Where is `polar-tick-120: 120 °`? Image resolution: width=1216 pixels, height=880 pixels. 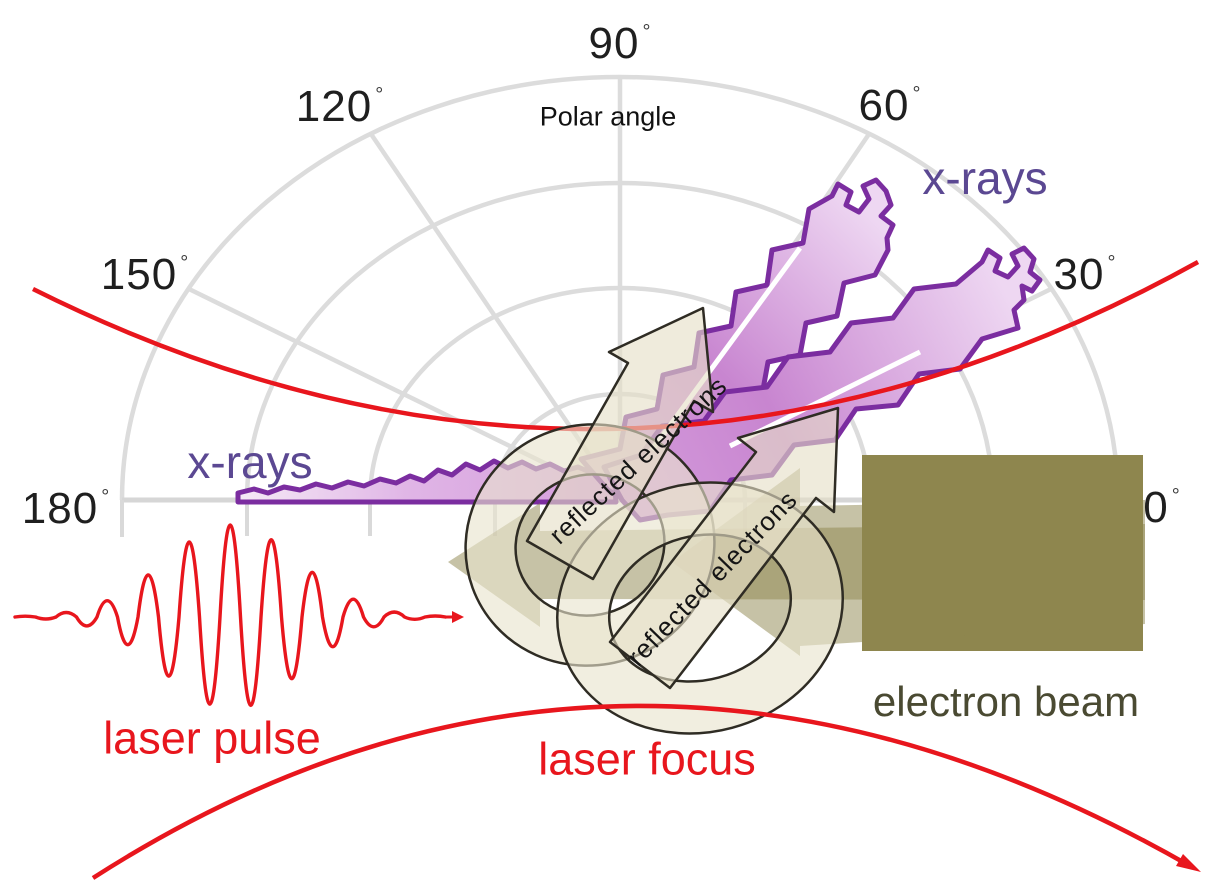
polar-tick-120: 120 ° is located at coordinates (340, 107).